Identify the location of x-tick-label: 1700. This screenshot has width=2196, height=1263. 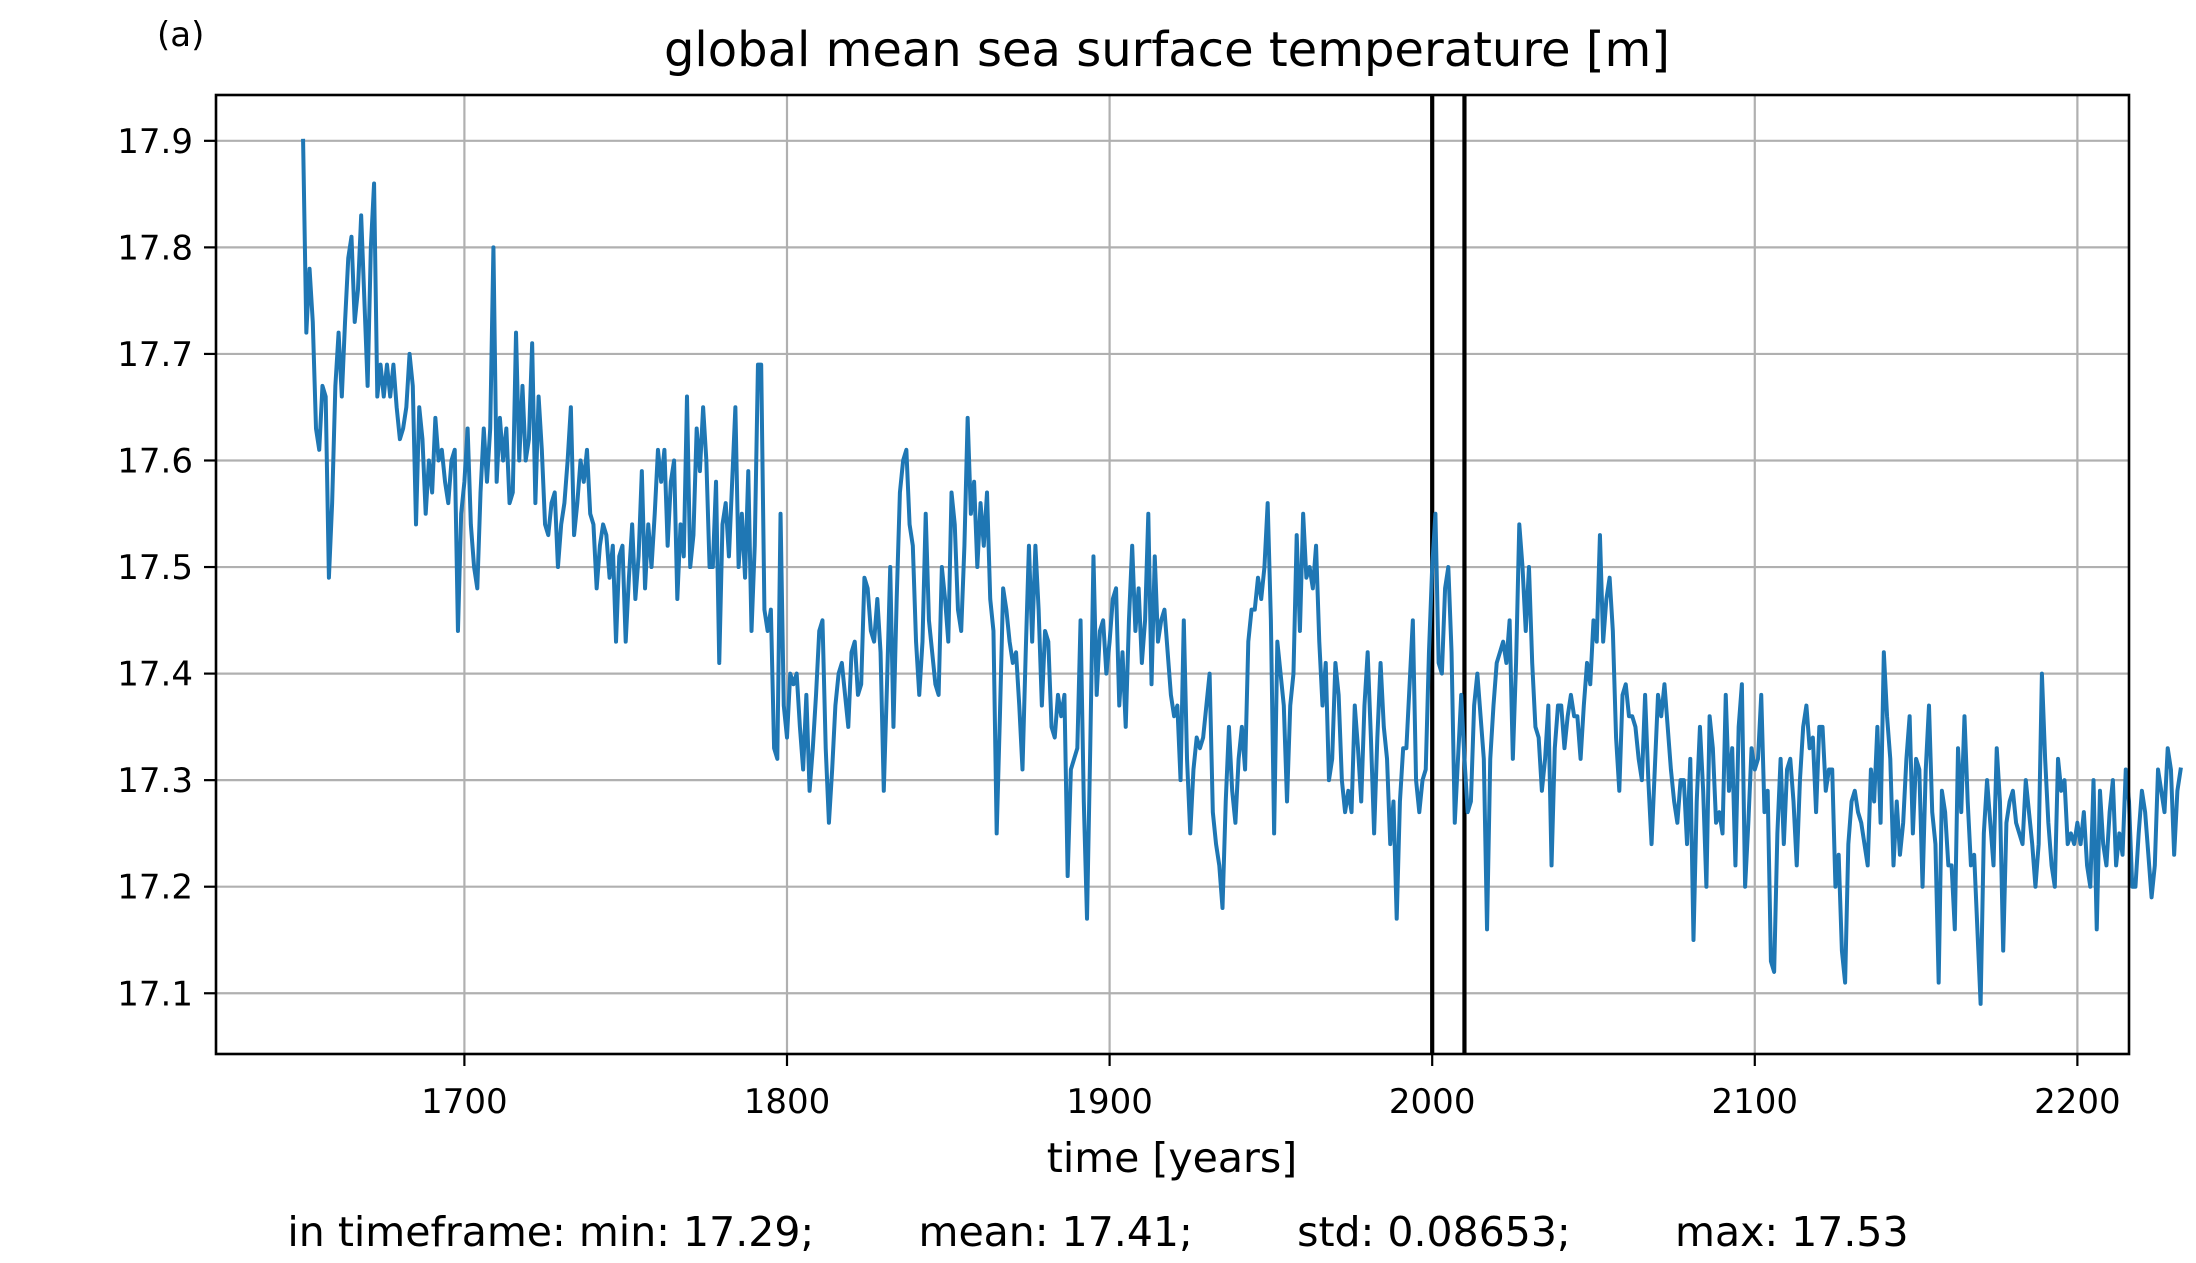
(464, 1102).